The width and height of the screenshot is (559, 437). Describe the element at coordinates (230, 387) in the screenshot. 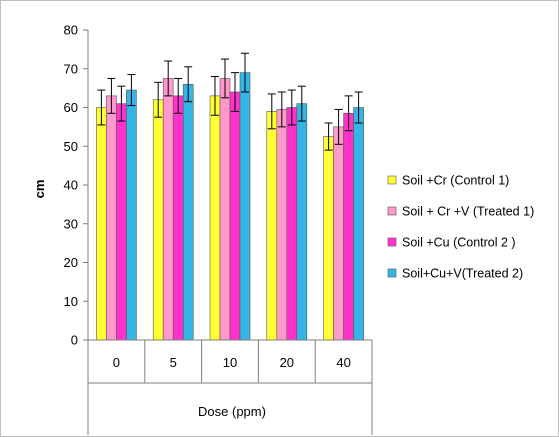

I see `x-axis-ticks: 0 5 10 20 40` at that location.